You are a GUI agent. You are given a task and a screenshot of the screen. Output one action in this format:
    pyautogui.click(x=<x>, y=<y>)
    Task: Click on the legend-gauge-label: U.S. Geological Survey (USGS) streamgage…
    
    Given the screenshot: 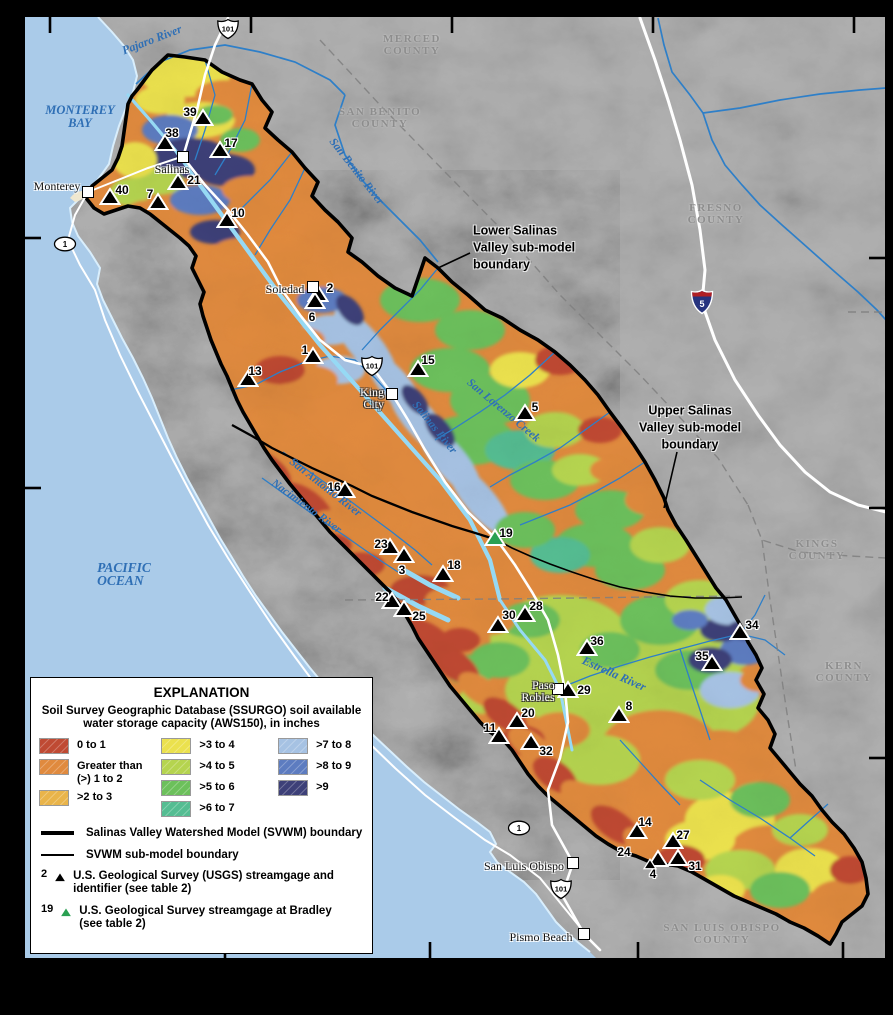 What is the action you would take?
    pyautogui.click(x=203, y=882)
    